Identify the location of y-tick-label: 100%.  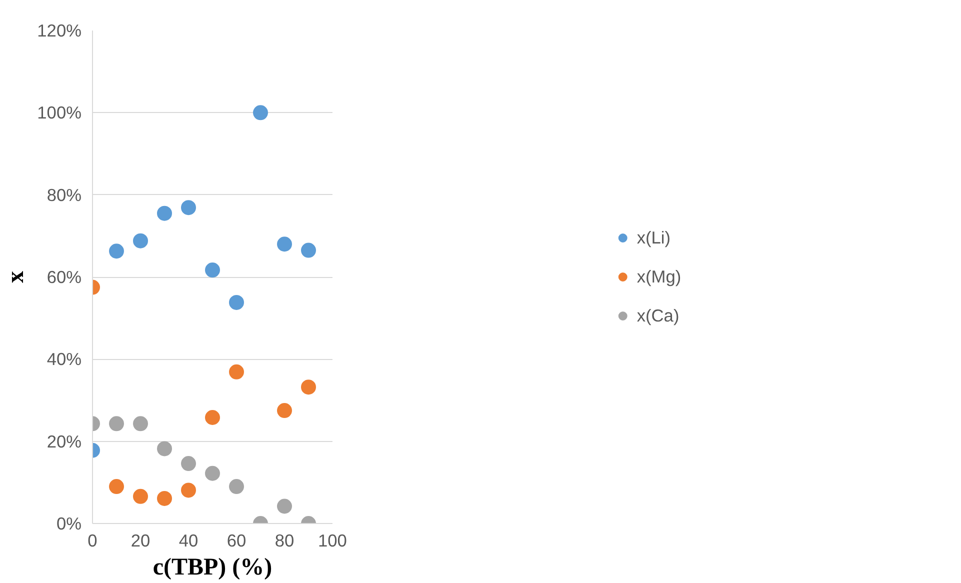
(59, 112).